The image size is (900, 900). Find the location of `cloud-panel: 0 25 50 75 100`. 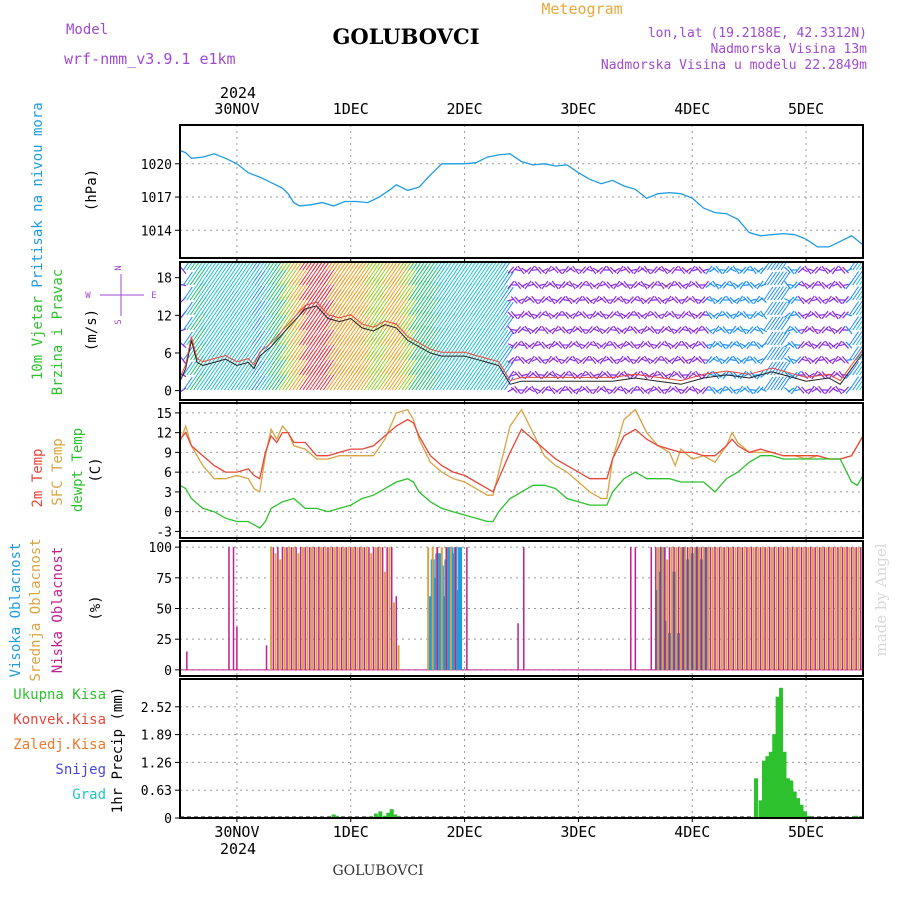

cloud-panel: 0 25 50 75 100 is located at coordinates (506, 610).